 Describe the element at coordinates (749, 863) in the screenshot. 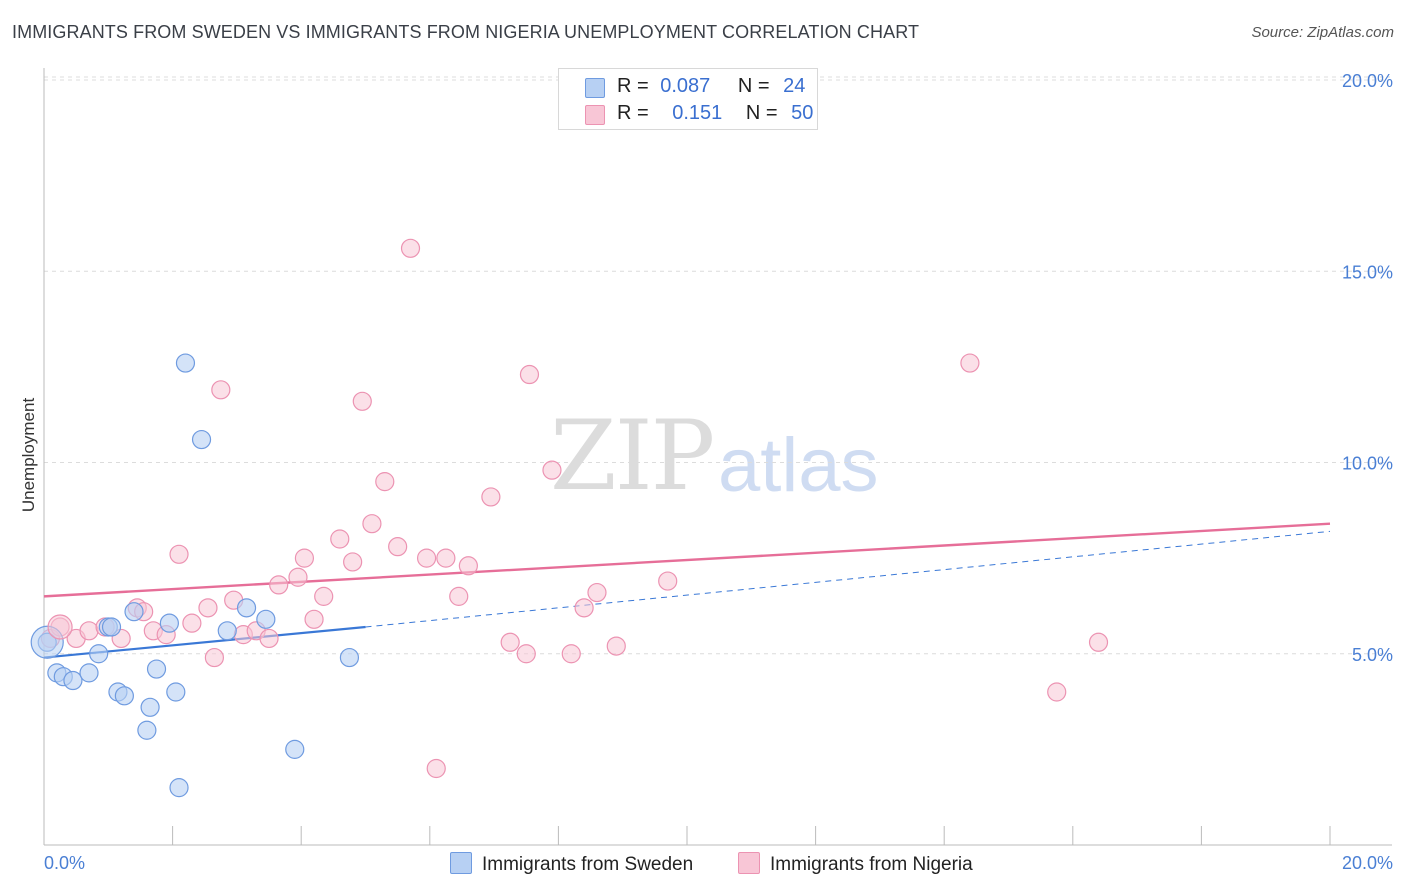

I see `bottom-legend-swatch-nigeria` at that location.